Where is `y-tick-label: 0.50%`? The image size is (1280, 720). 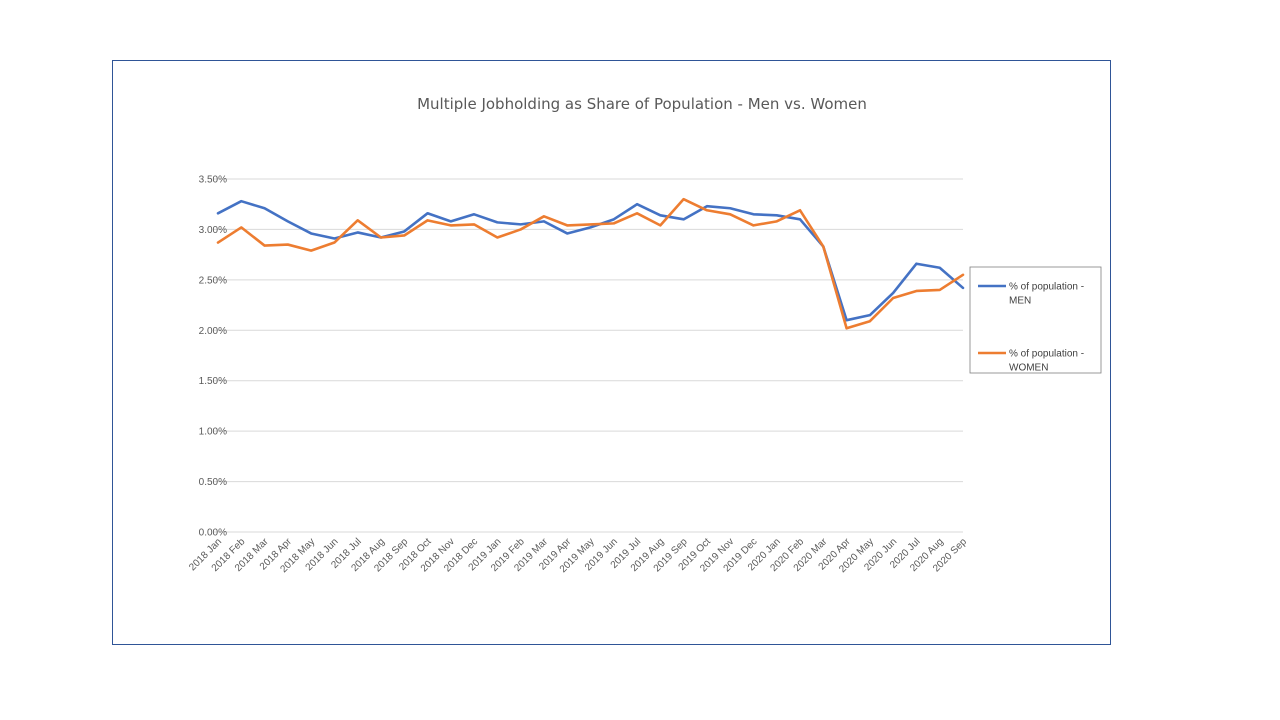 y-tick-label: 0.50% is located at coordinates (213, 482).